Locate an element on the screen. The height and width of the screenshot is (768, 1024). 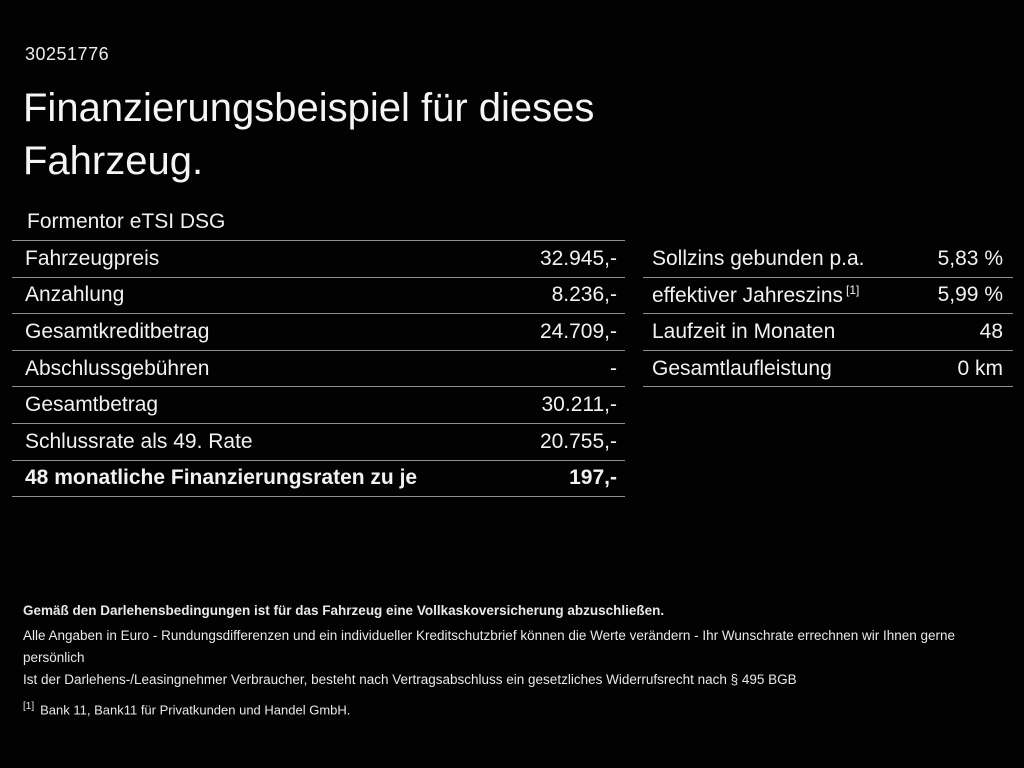
table-row-effektiver-jahreszins: effektiver Jahreszins [1] 5,99 % is located at coordinates (828, 296).